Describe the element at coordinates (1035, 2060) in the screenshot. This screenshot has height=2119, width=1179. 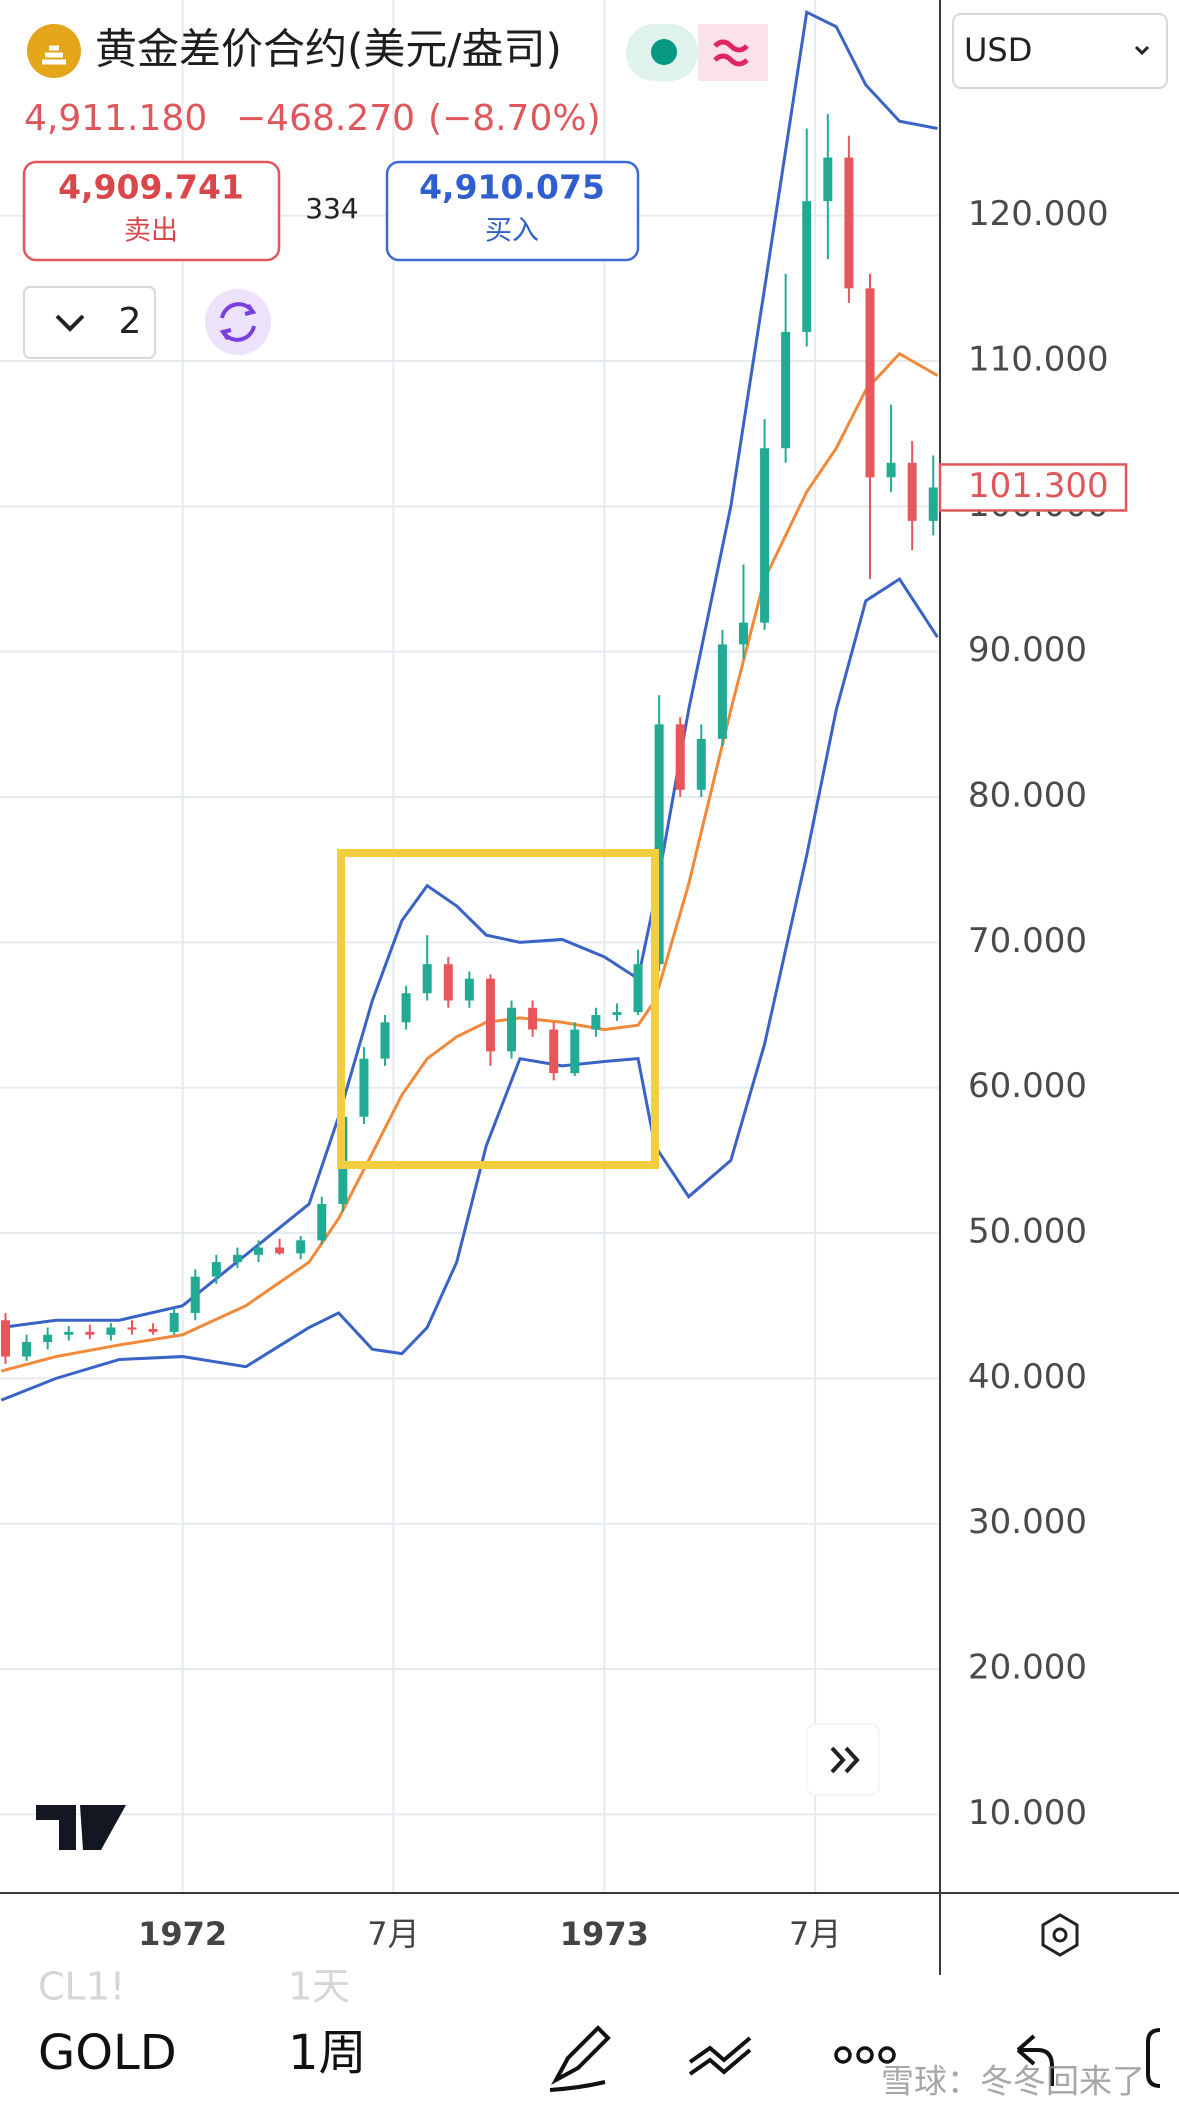
I see `undo-icon` at that location.